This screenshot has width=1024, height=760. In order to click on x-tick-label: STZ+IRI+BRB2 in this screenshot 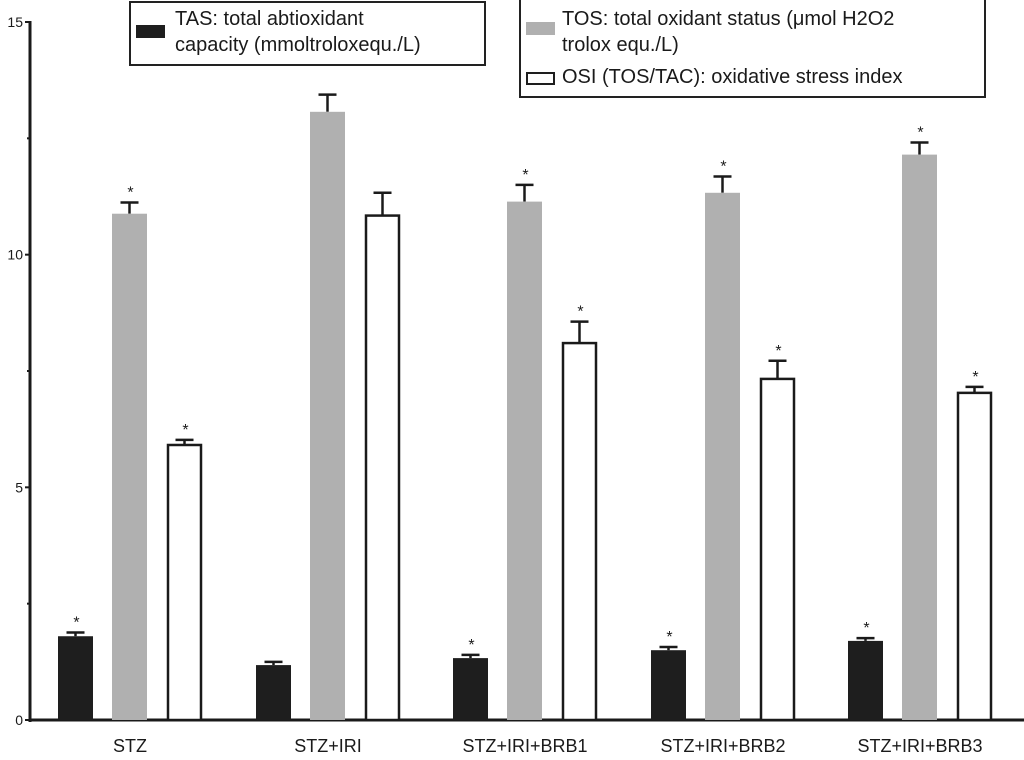, I will do `click(722, 746)`.